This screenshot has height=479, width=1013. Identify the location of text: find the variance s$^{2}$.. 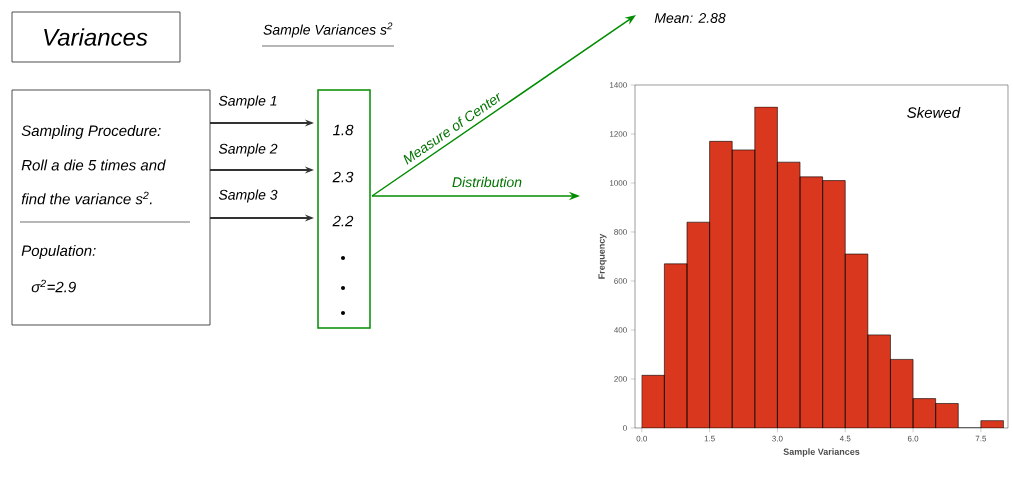
(86, 198).